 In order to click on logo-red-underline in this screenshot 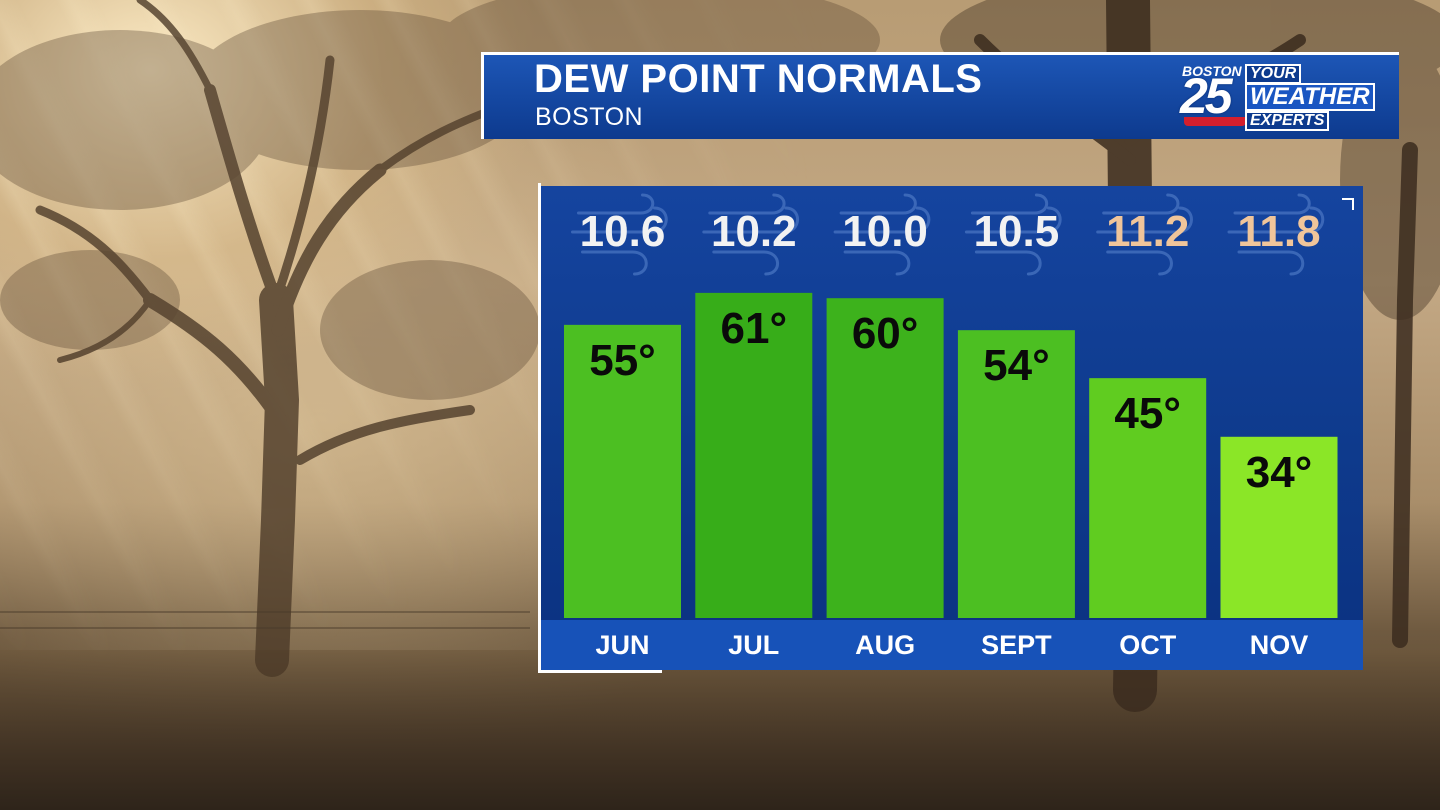, I will do `click(1215, 121)`.